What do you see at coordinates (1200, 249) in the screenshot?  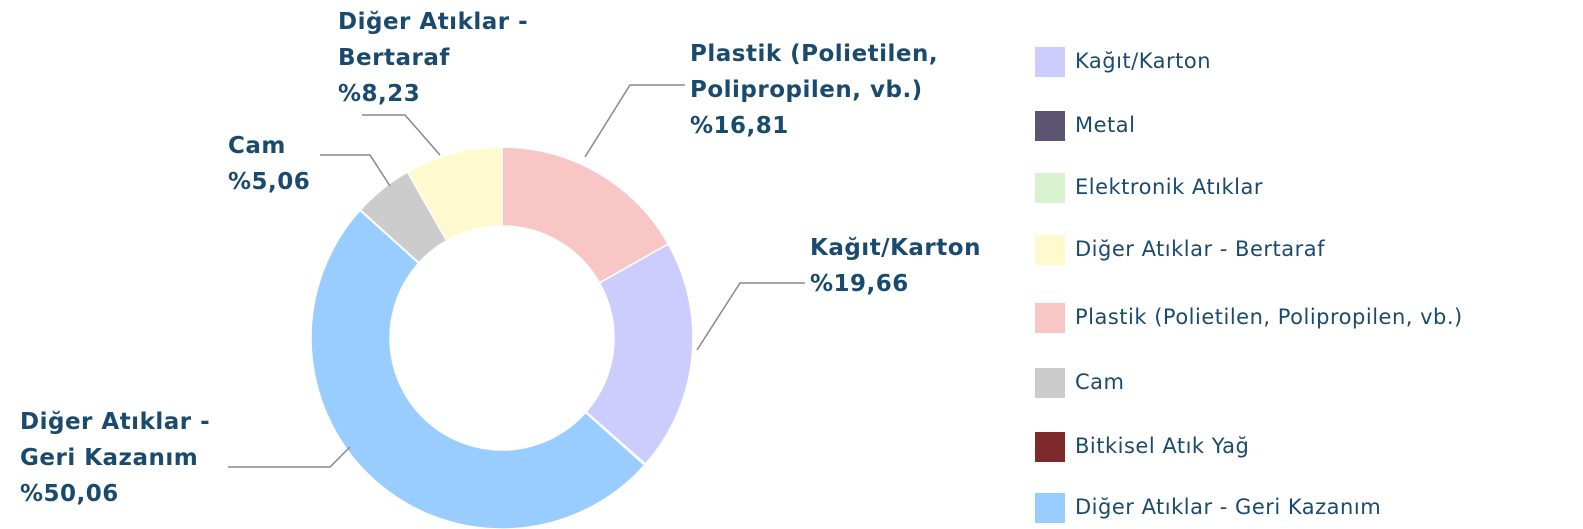 I see `legend-label: Diğer Atıklar - Bertaraf` at bounding box center [1200, 249].